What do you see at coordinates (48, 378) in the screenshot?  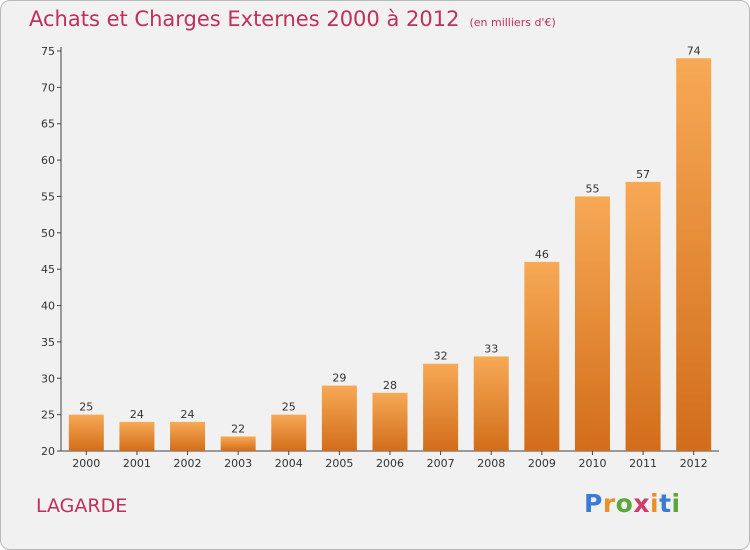 I see `y-tick-label: 30` at bounding box center [48, 378].